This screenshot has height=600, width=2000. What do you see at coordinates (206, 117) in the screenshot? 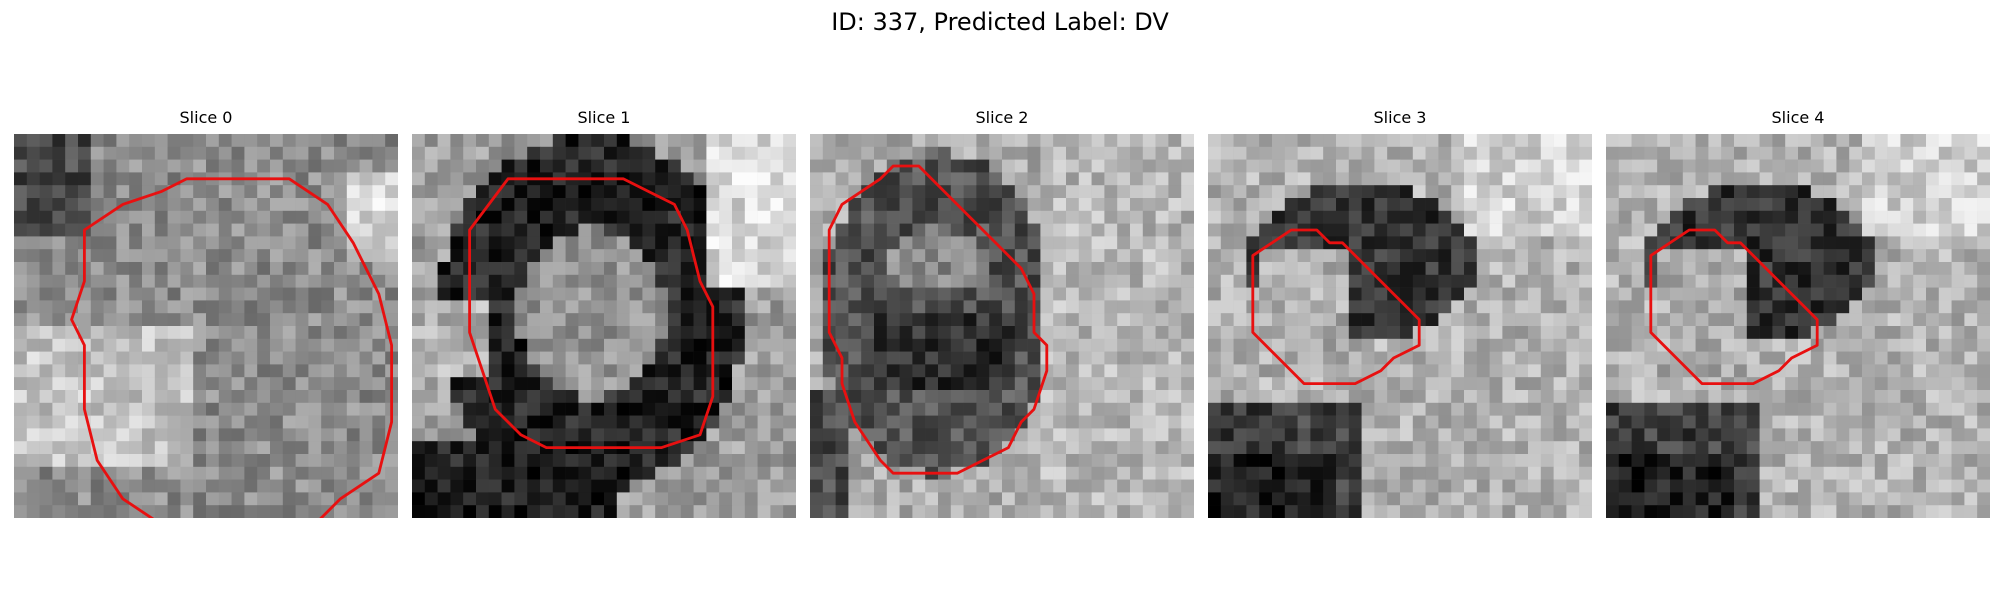
I see `slice-title: Slice 0` at bounding box center [206, 117].